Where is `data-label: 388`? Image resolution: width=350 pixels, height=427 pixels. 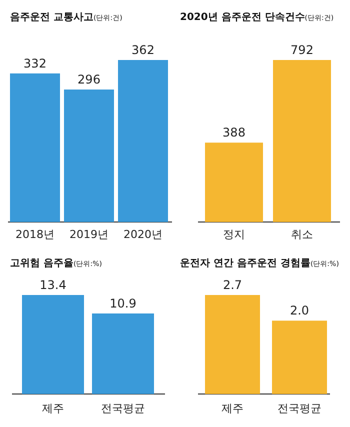
data-label: 388 is located at coordinates (234, 133).